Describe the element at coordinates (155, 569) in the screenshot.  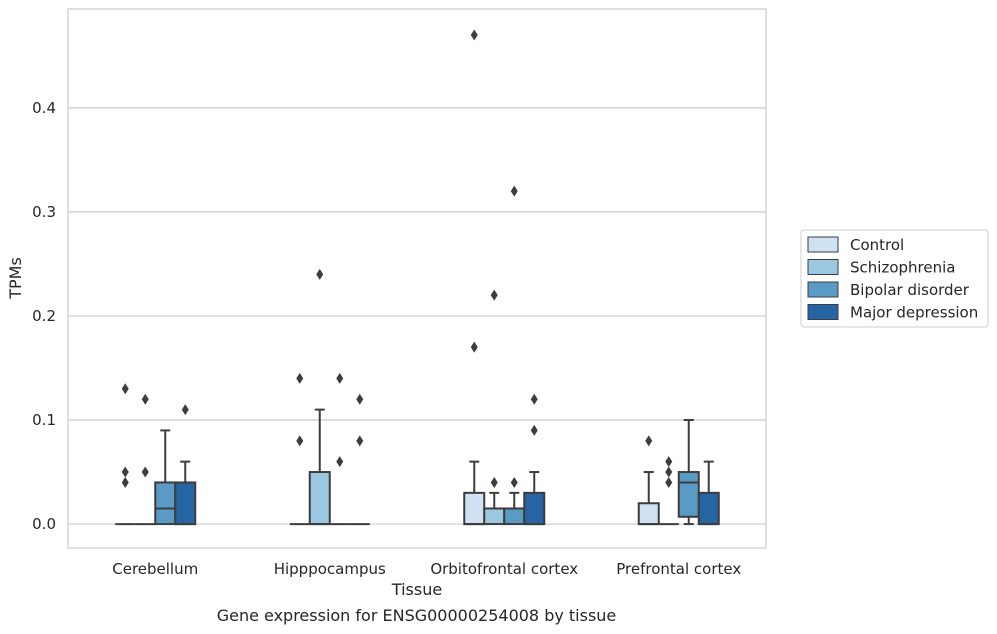
I see `x-tick-label: Cerebellum` at that location.